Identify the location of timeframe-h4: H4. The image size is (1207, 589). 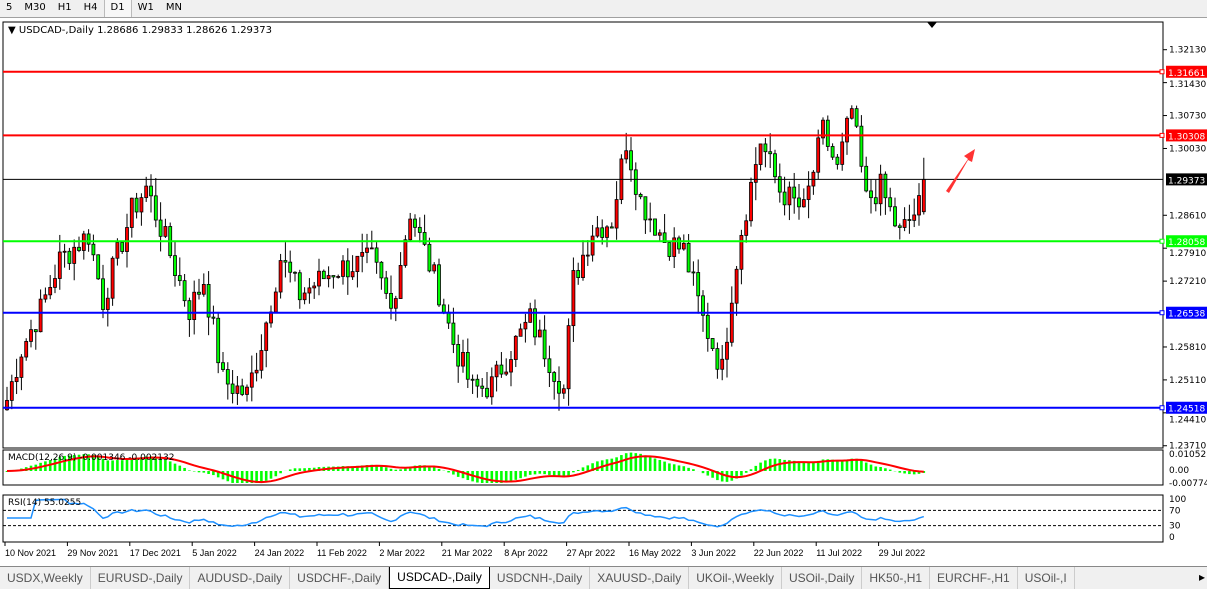
(90, 7).